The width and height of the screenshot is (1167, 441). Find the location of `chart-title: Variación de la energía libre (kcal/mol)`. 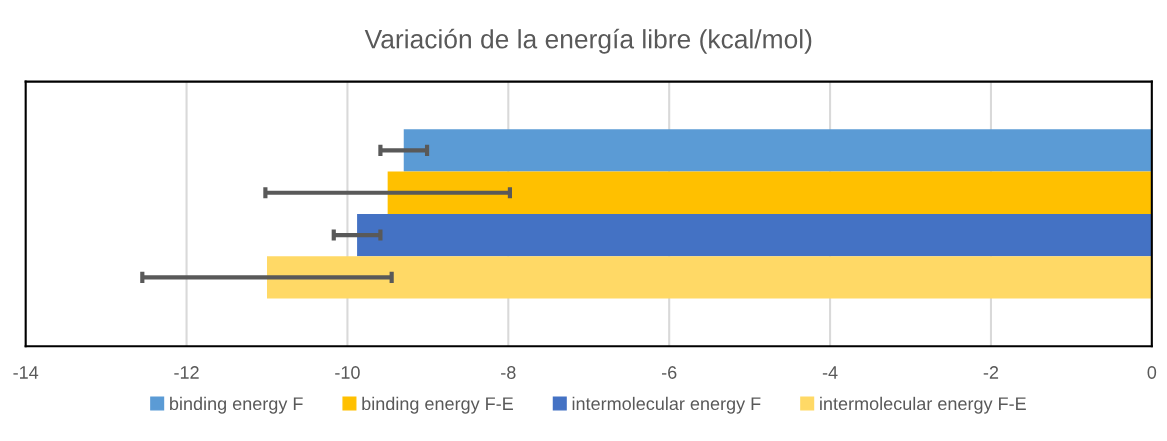

chart-title: Variación de la energía libre (kcal/mol) is located at coordinates (588, 41).